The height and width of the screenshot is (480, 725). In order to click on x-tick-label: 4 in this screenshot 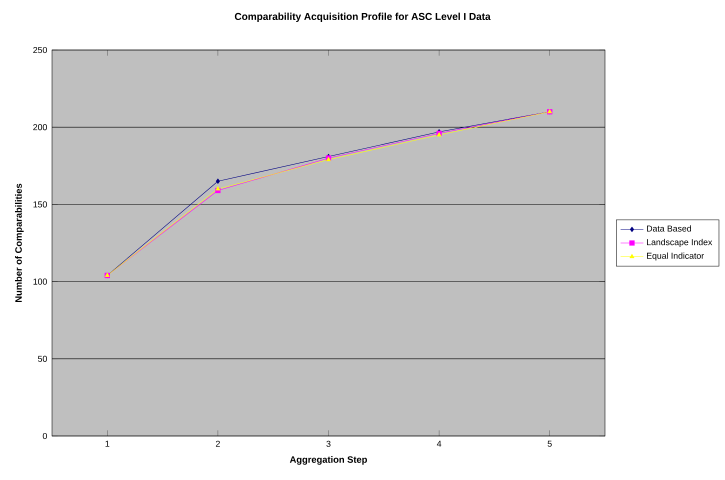, I will do `click(439, 443)`.